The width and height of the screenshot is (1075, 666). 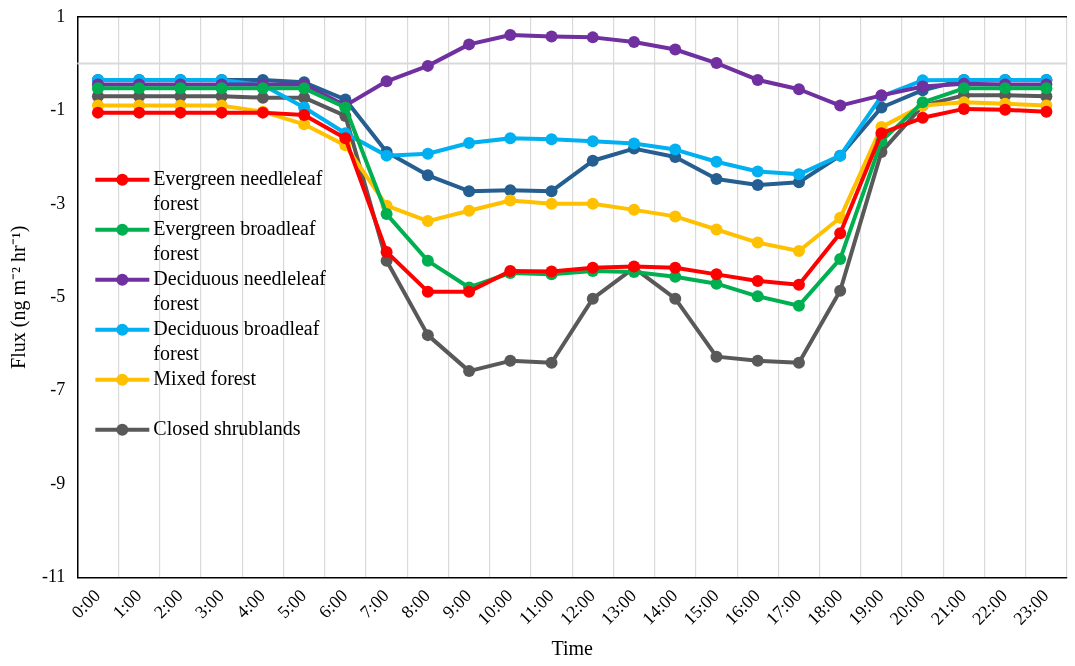 I want to click on x-tick-label: 0:00, so click(x=86, y=604).